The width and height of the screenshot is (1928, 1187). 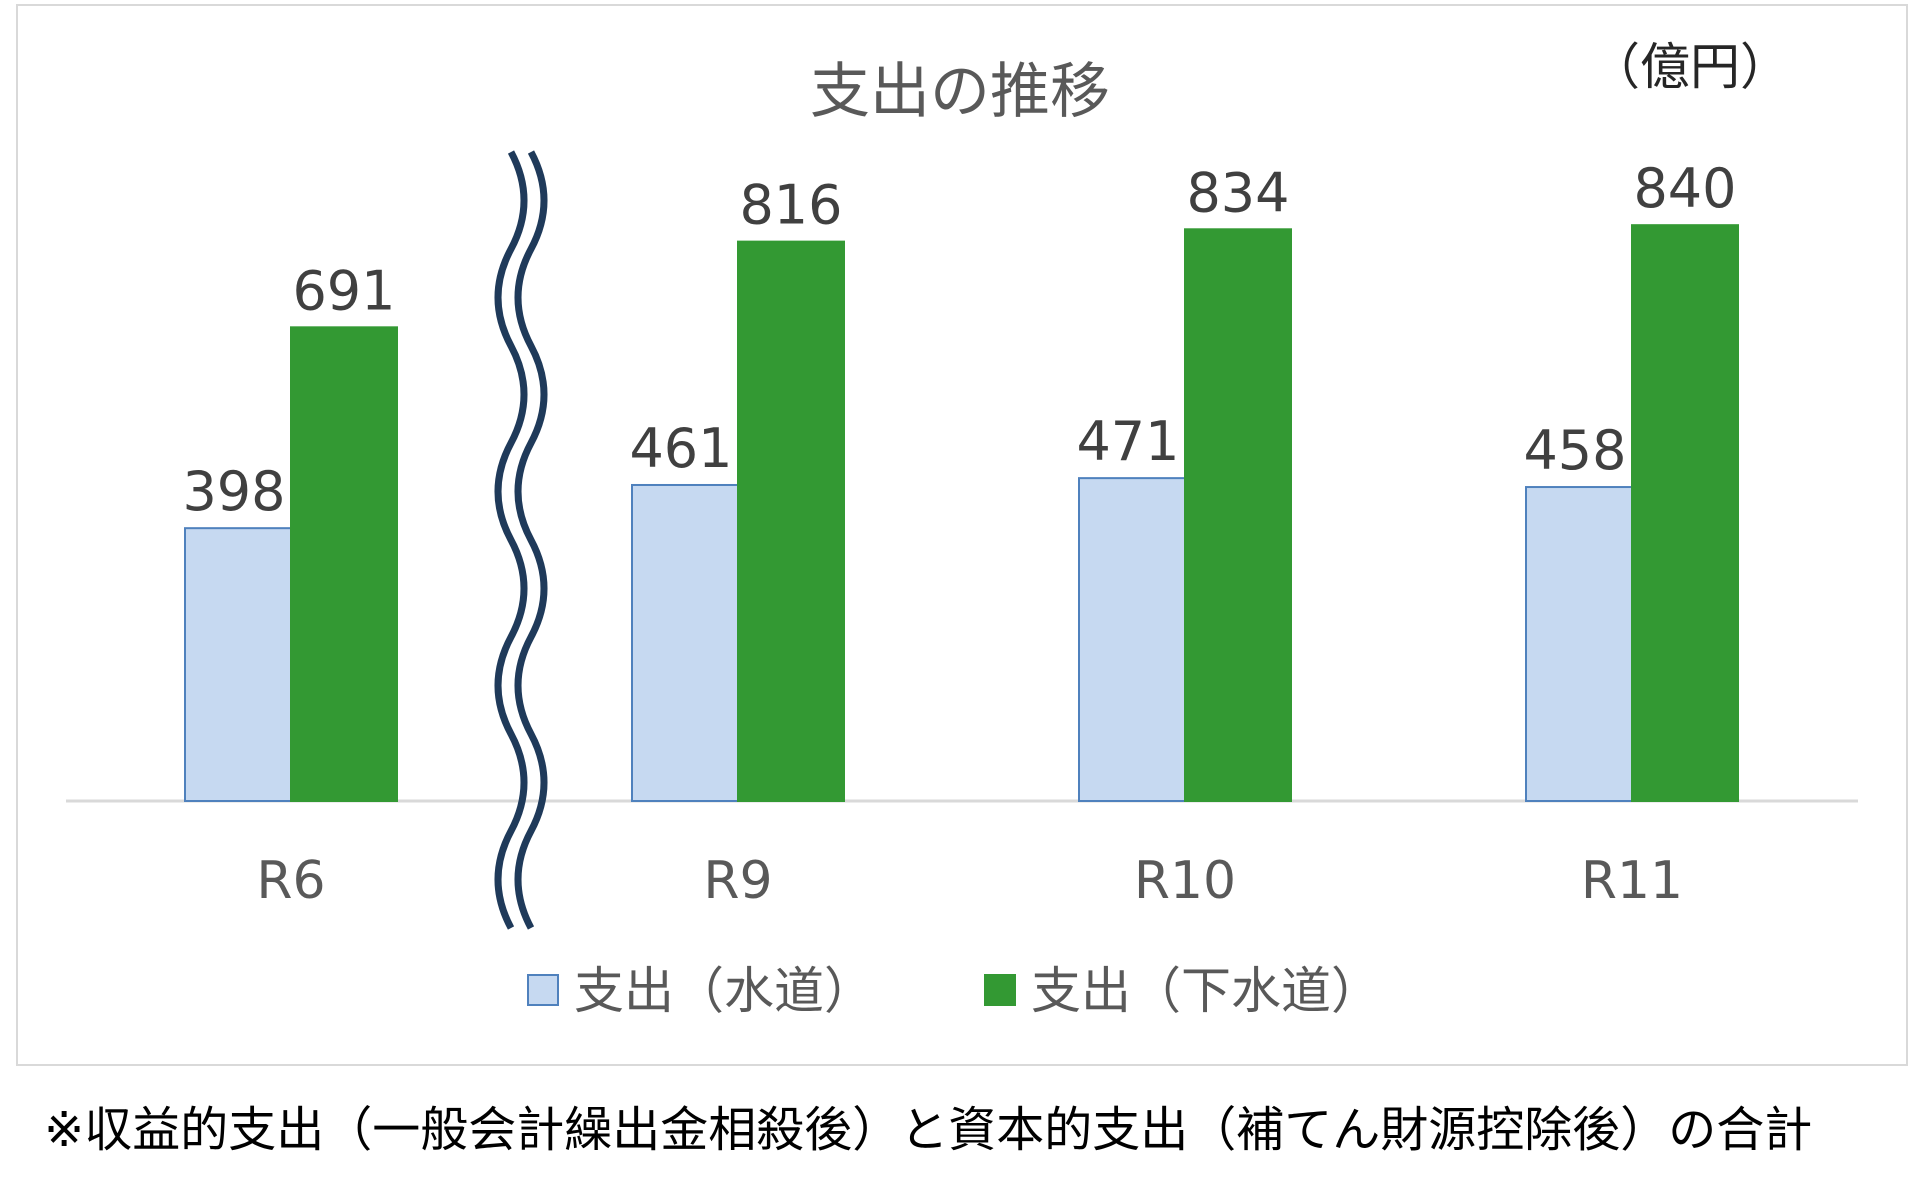 What do you see at coordinates (791, 521) in the screenshot?
I see `bar-sewer-R9` at bounding box center [791, 521].